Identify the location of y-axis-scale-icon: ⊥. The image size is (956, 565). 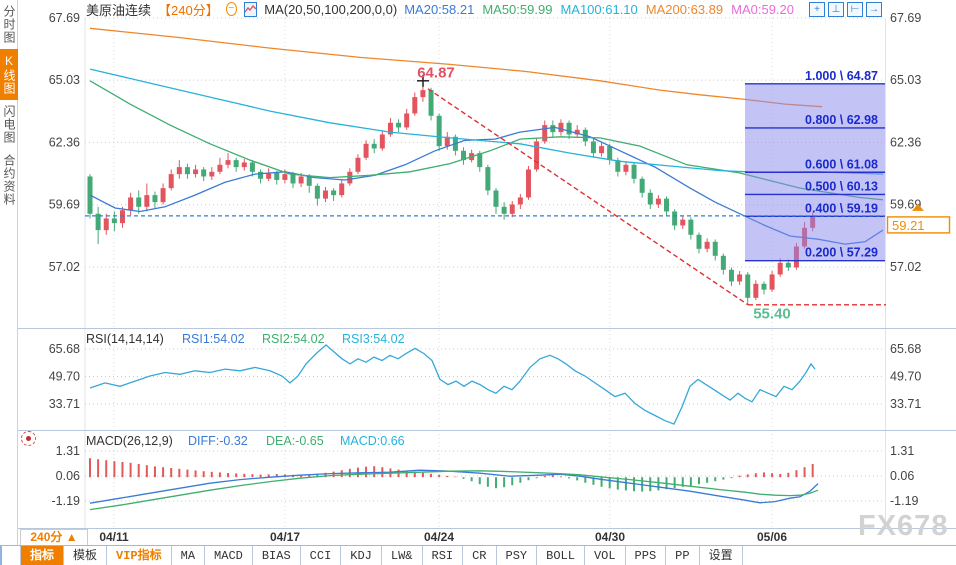
(836, 9).